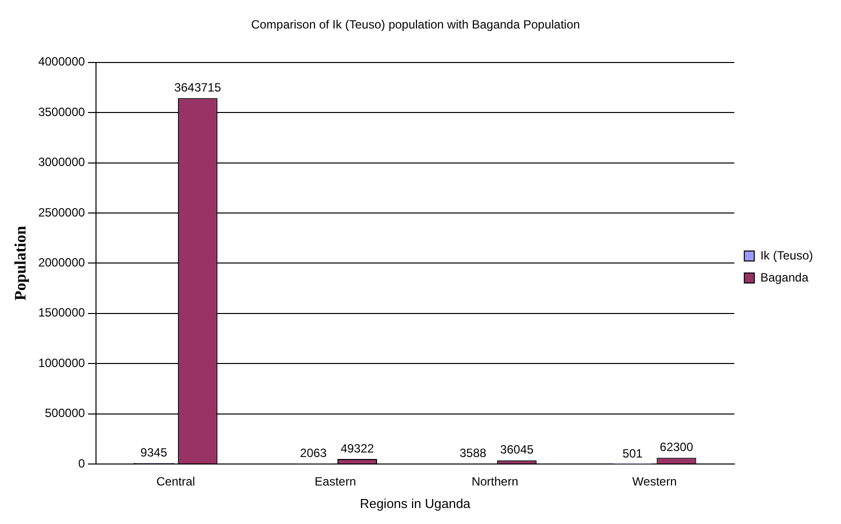 This screenshot has width=841, height=524. What do you see at coordinates (65, 413) in the screenshot?
I see `y-tick-label: 500000` at bounding box center [65, 413].